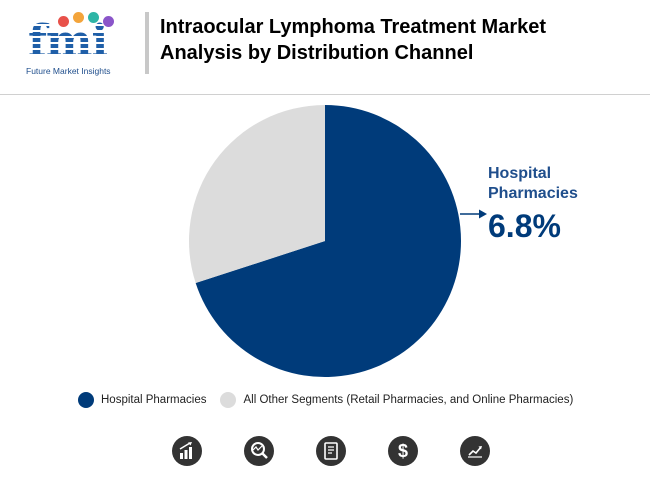  Describe the element at coordinates (475, 451) in the screenshot. I see `trend-chart-icon` at that location.